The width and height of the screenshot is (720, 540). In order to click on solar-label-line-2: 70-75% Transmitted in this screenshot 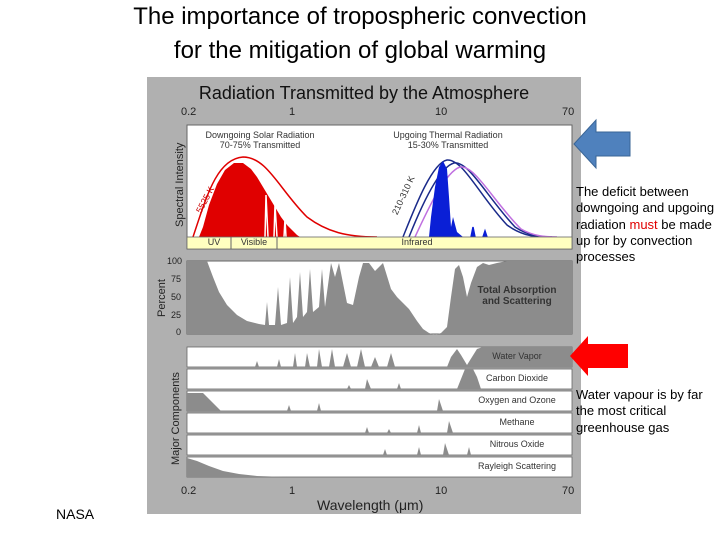, I will do `click(260, 145)`.